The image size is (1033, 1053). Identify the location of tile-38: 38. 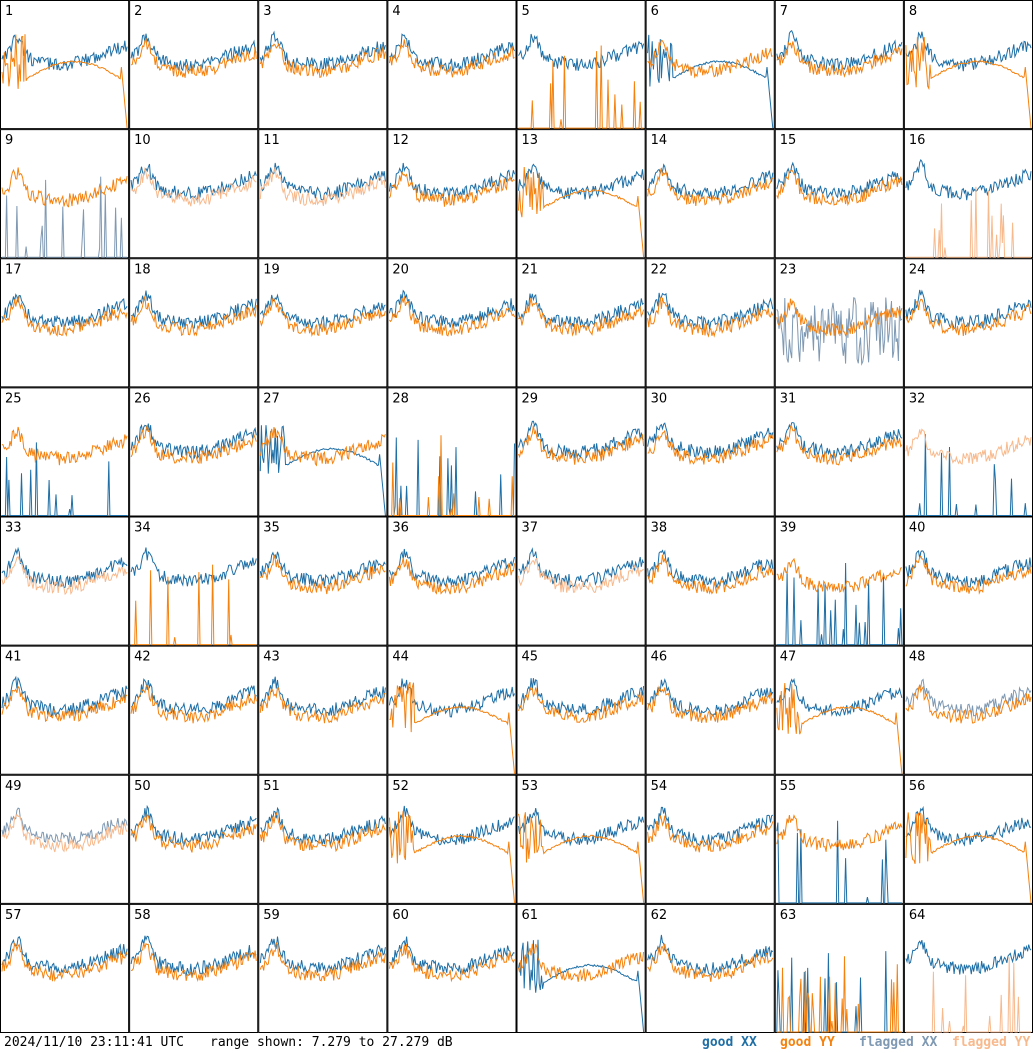
(710, 581).